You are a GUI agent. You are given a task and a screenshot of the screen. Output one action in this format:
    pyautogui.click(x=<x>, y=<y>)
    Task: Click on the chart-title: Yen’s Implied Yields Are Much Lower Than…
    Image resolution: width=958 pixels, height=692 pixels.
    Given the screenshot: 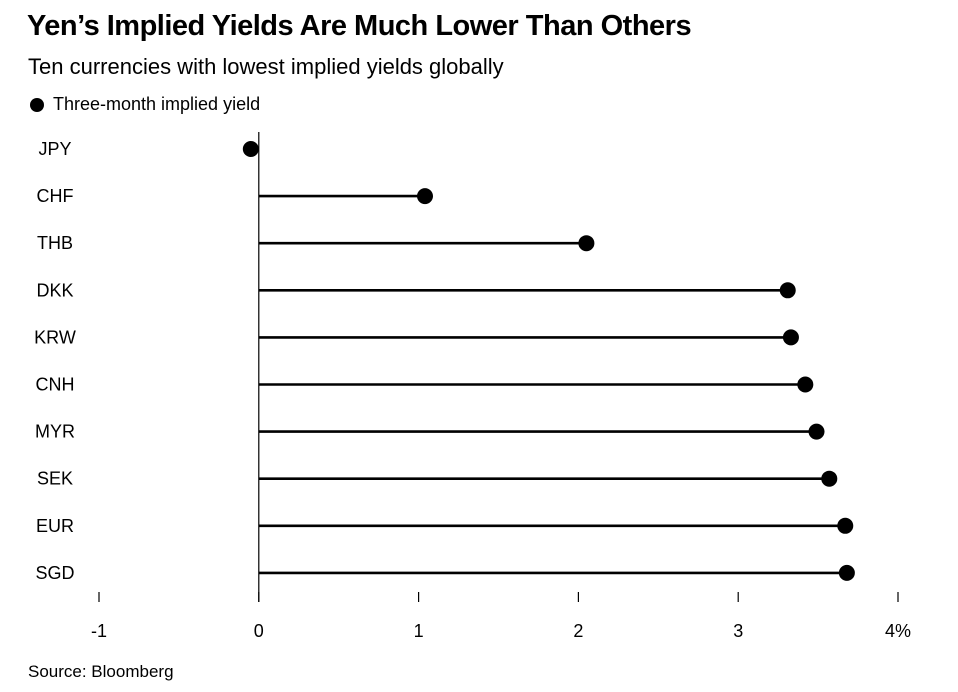 What is the action you would take?
    pyautogui.click(x=359, y=26)
    